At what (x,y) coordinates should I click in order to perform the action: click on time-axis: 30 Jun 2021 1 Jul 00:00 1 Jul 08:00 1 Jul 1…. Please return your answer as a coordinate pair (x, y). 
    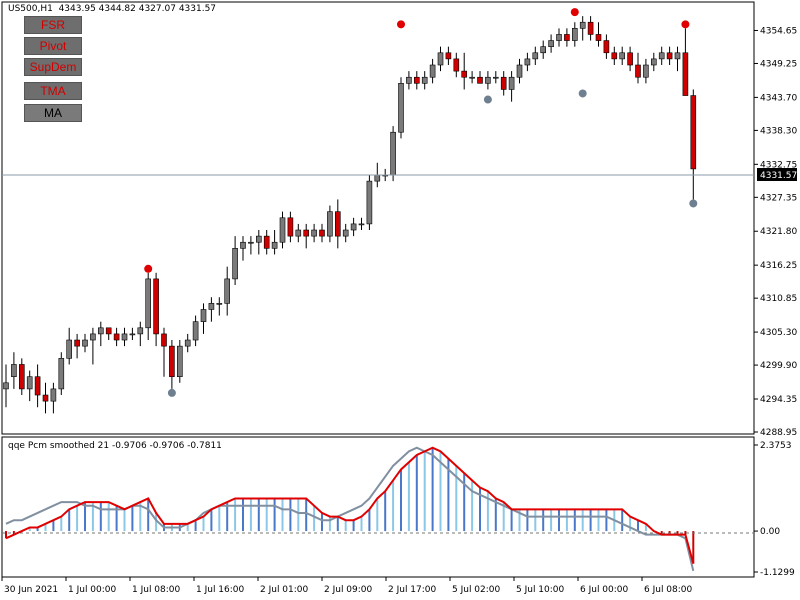
    Looking at the image, I should click on (347, 586).